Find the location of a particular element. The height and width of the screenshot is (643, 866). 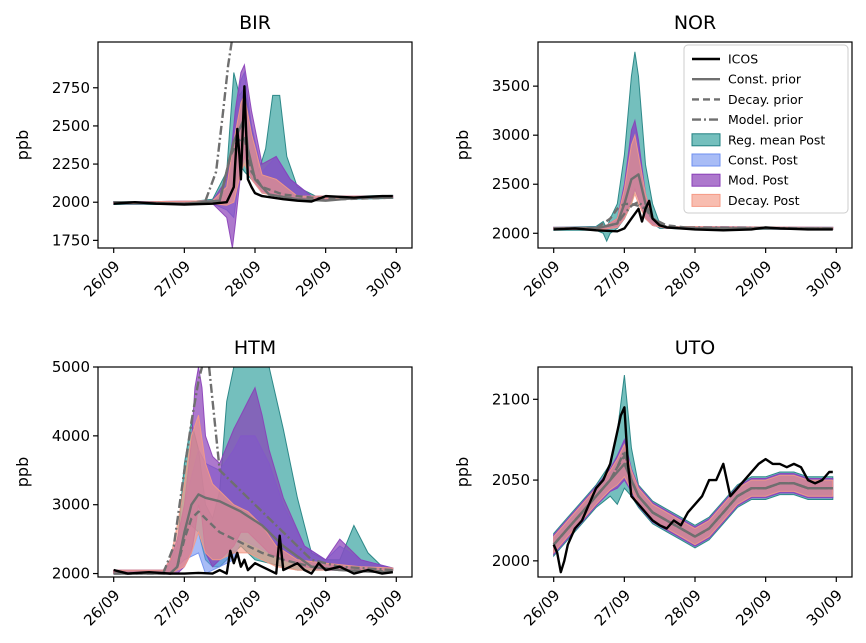

panel-title: UTO is located at coordinates (695, 348).